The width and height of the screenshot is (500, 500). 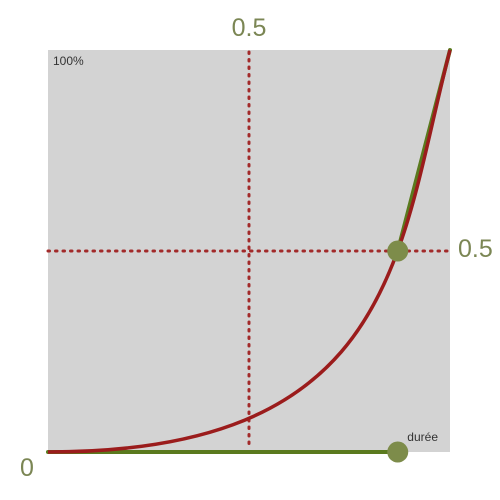 I want to click on origin-label: 0, so click(x=27, y=468).